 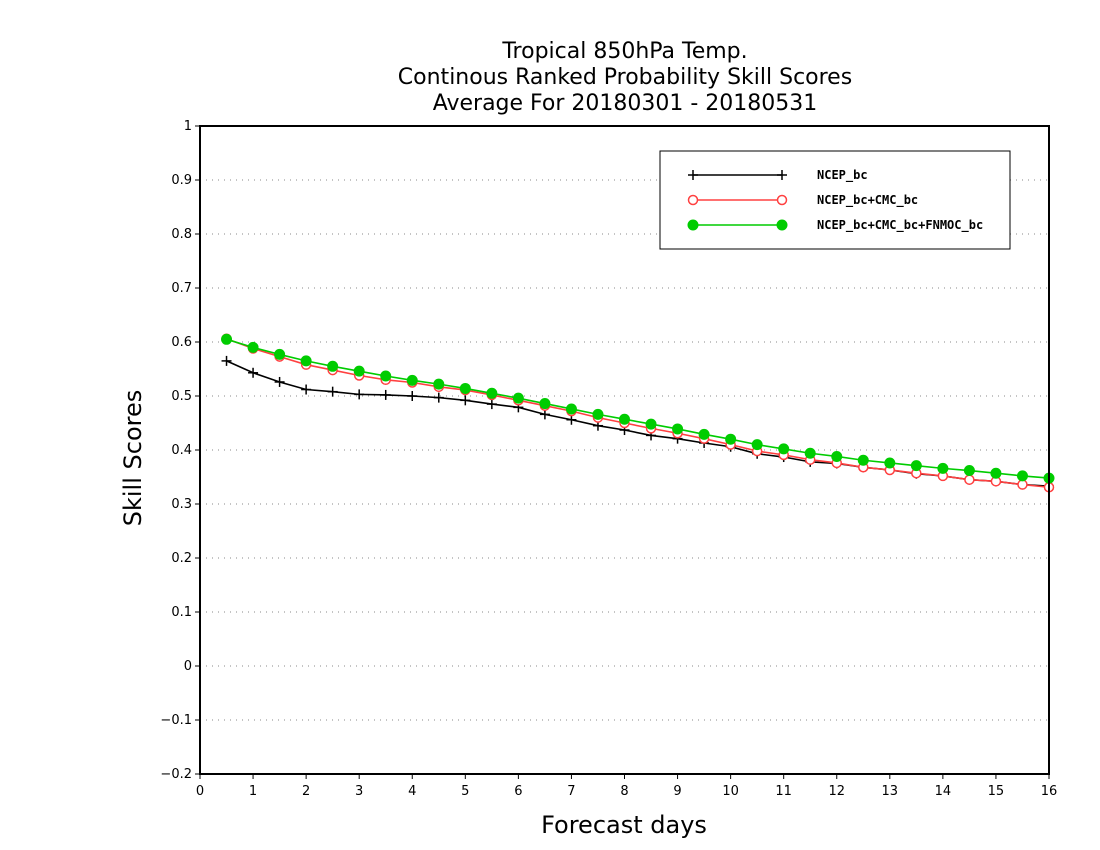 What do you see at coordinates (465, 791) in the screenshot?
I see `x-tick-label: 5` at bounding box center [465, 791].